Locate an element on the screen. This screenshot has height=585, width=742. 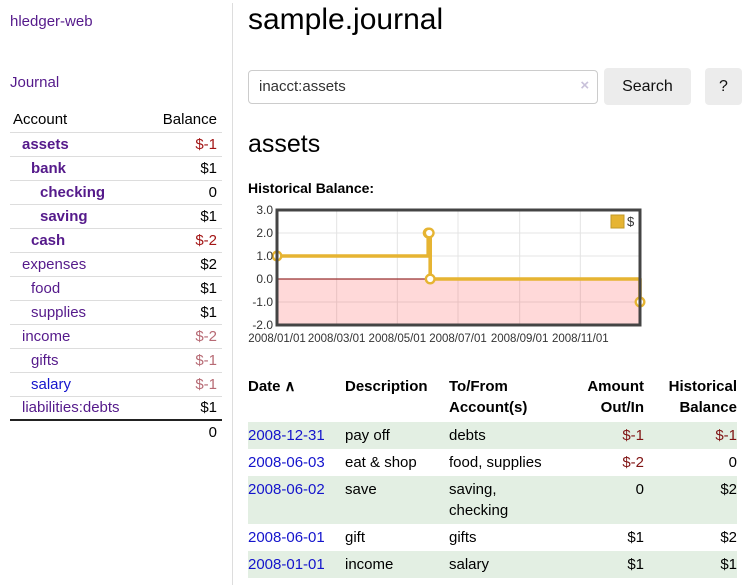
account-balance: 0 is located at coordinates (212, 192).